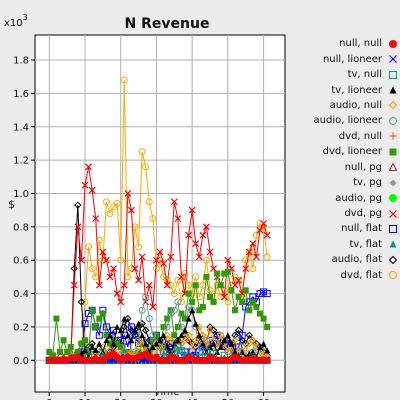 This screenshot has height=400, width=400. Describe the element at coordinates (21, 94) in the screenshot. I see `y-tick-label: 1.6` at that location.